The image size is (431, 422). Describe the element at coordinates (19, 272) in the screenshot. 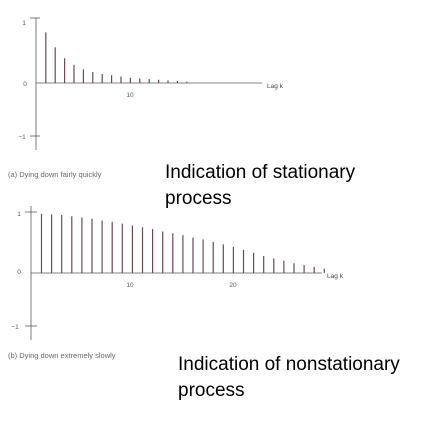

I see `panel-b-y-label-0: 0` at that location.